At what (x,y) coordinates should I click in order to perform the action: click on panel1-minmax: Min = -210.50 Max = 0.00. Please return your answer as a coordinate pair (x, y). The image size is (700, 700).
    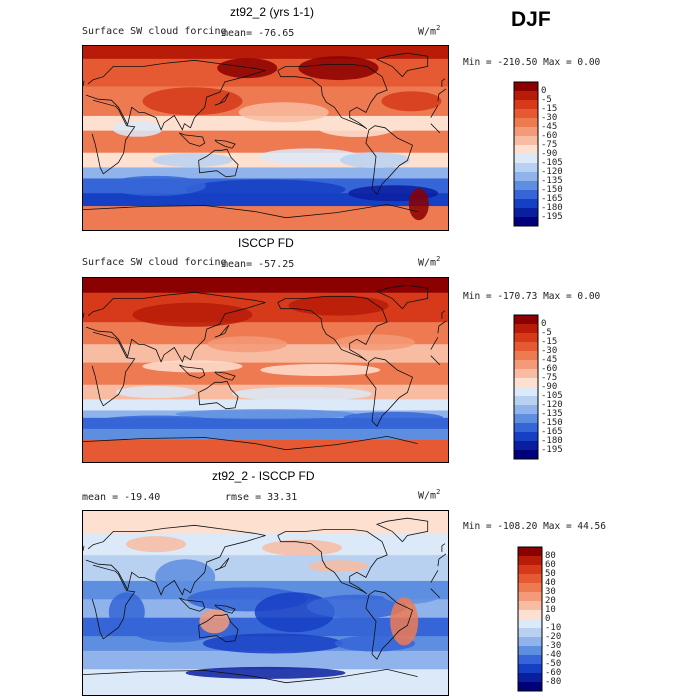
    Looking at the image, I should click on (532, 62).